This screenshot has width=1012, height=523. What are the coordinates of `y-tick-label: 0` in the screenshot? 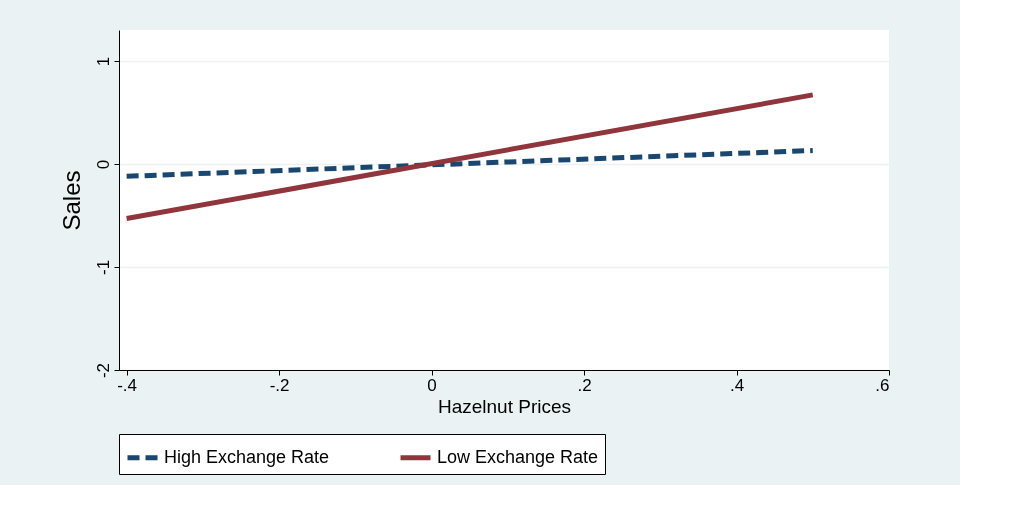 It's located at (103, 164).